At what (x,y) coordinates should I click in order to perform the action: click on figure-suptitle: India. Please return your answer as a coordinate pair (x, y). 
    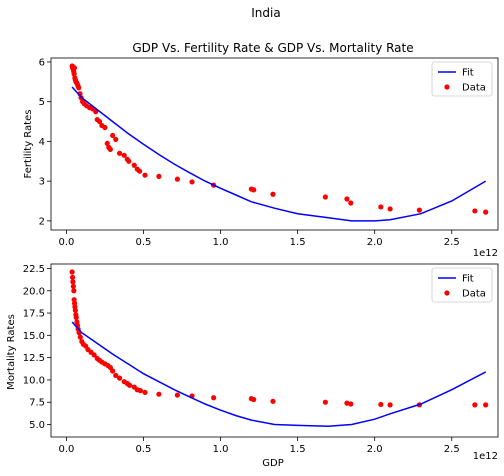
    Looking at the image, I should click on (265, 13).